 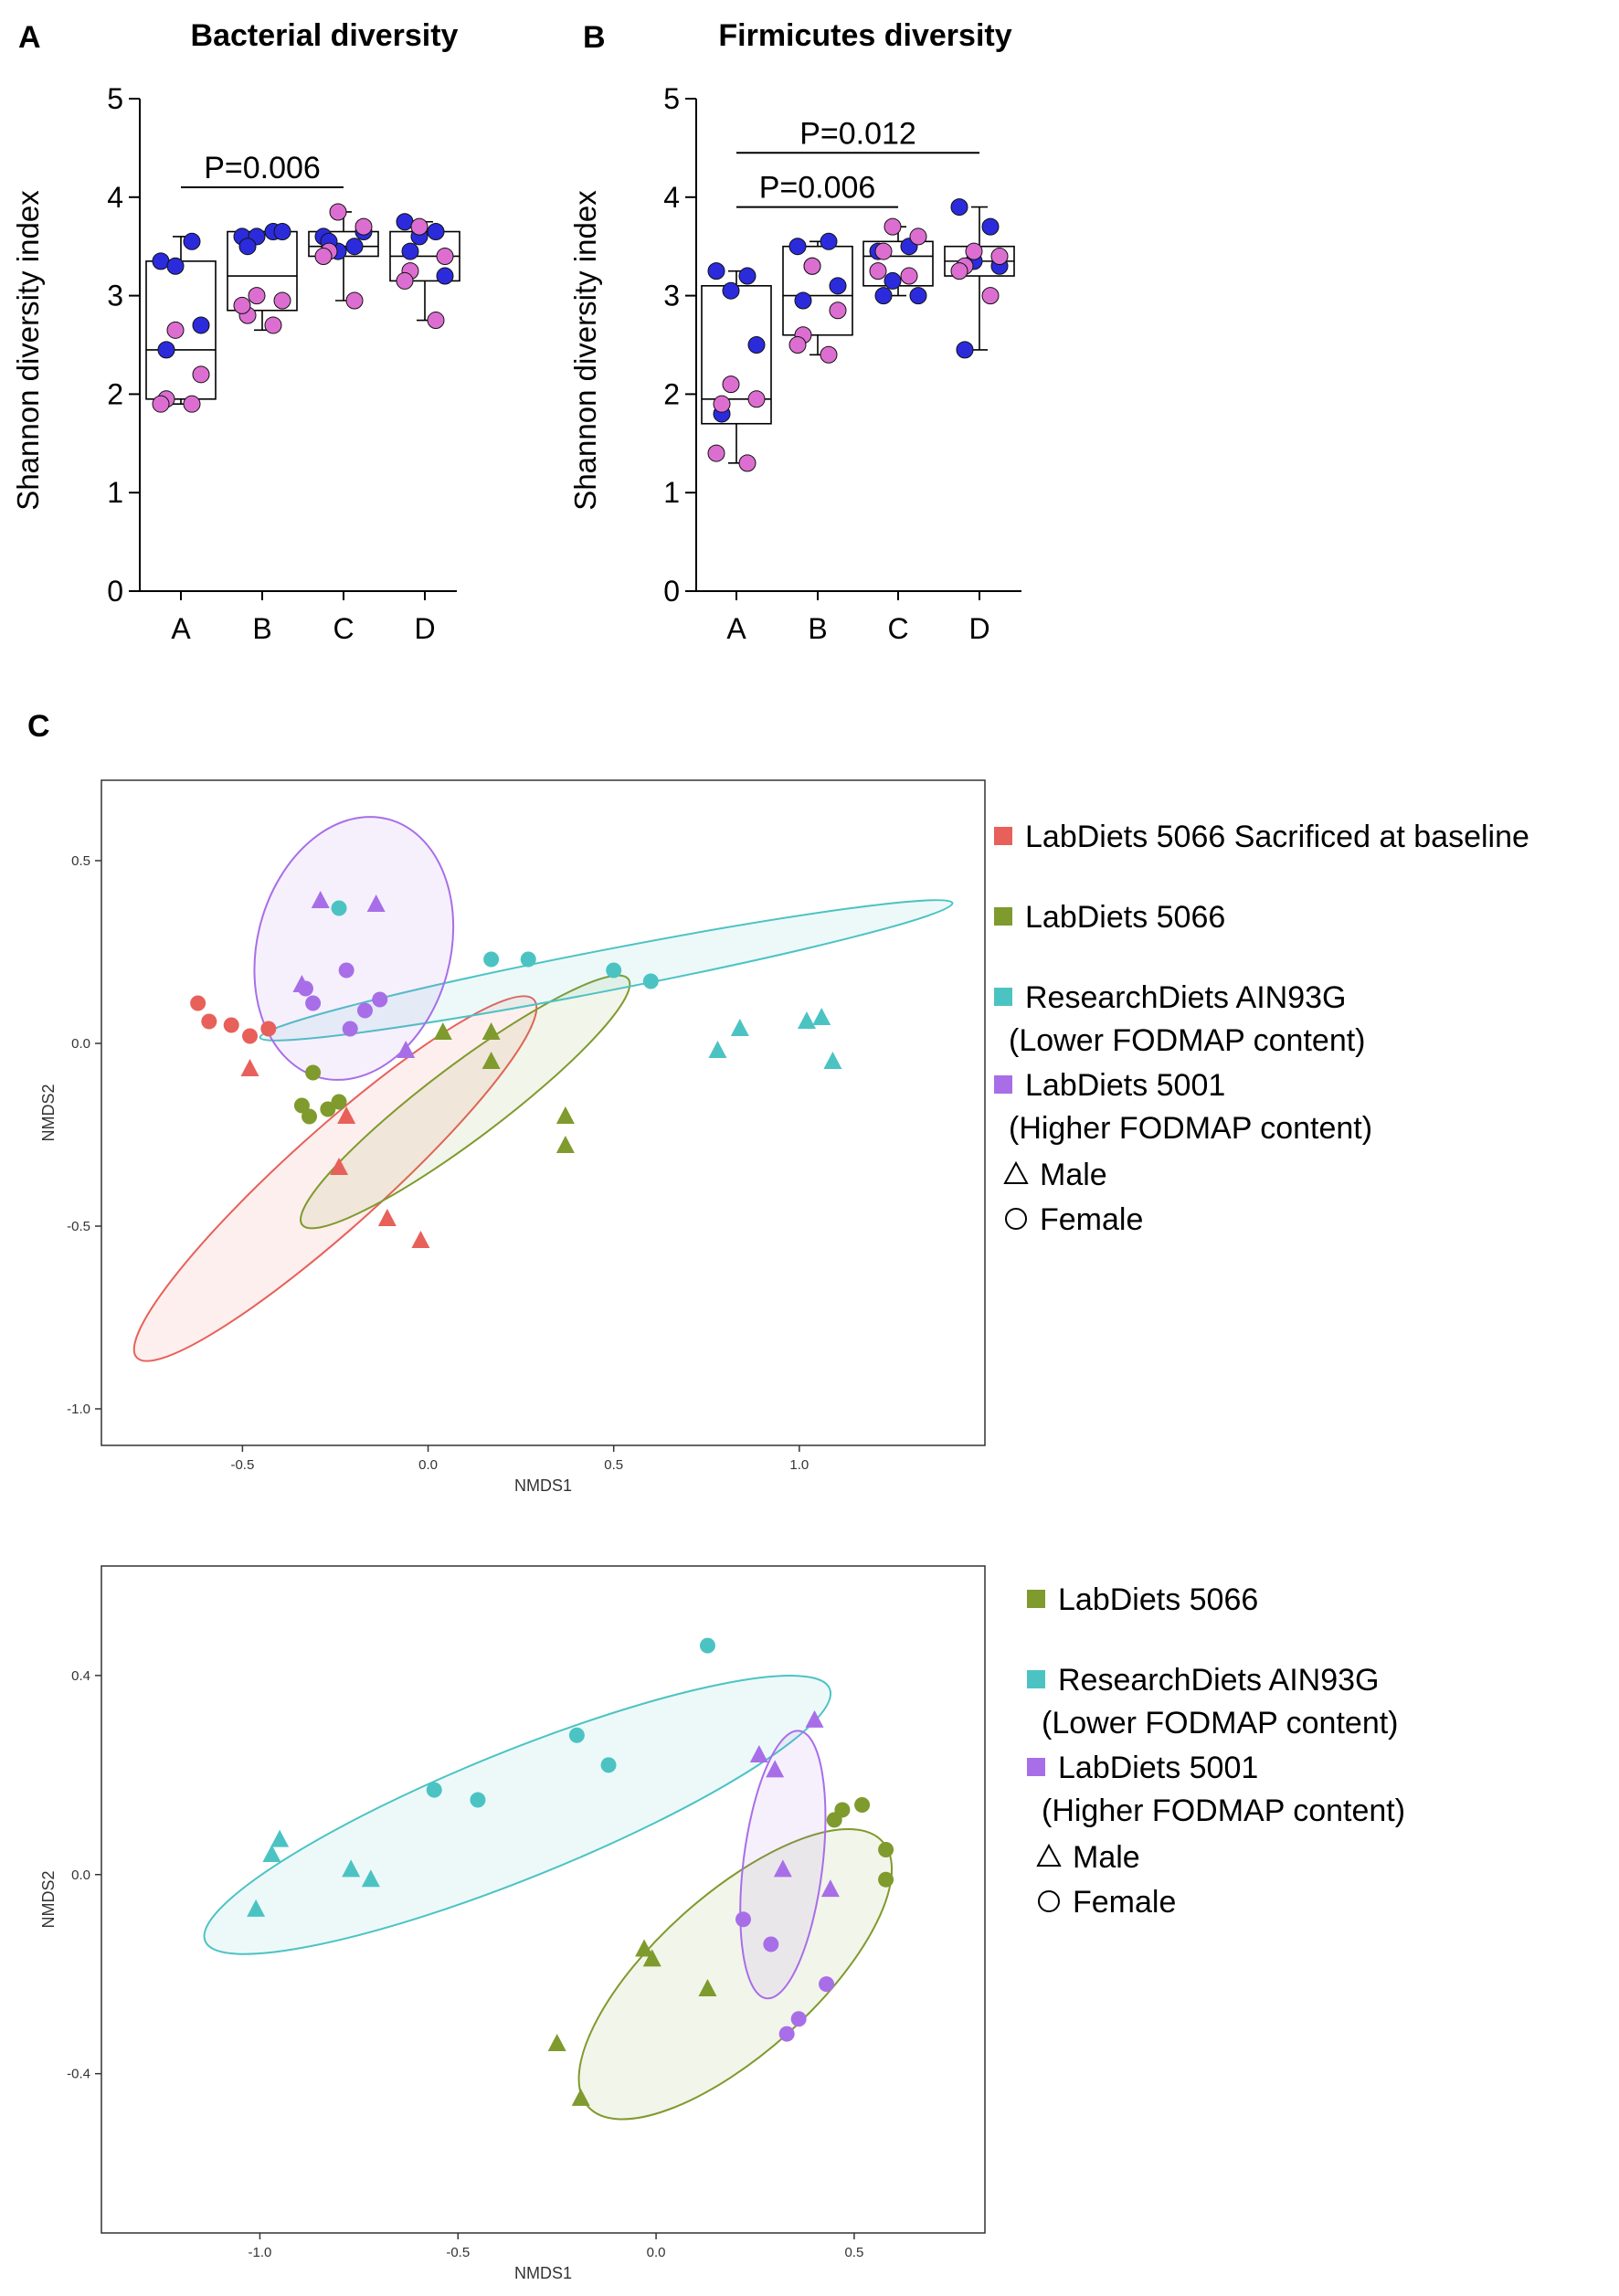 What do you see at coordinates (1073, 1175) in the screenshot?
I see `legend-male-label: Male` at bounding box center [1073, 1175].